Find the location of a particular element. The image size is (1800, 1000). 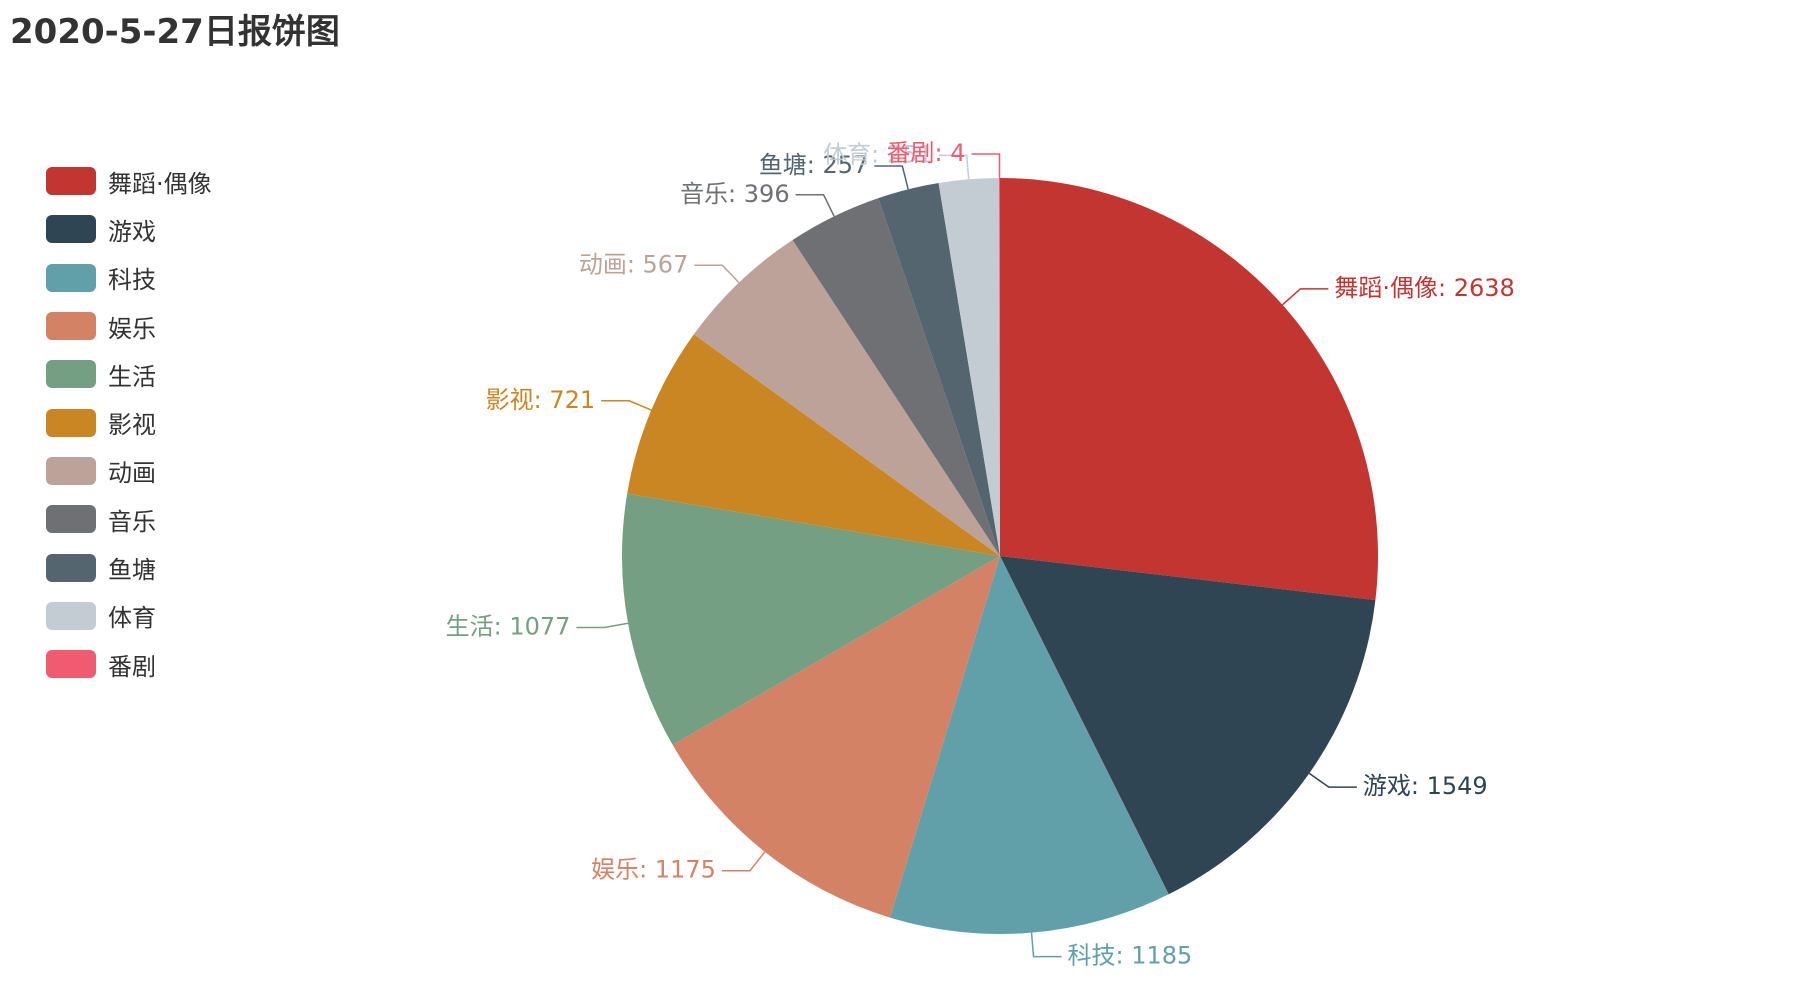

legend-label: 舞蹈·偶像 is located at coordinates (160, 183).